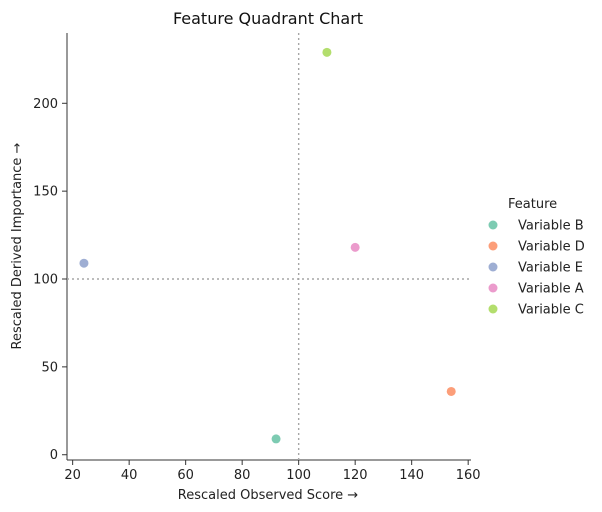  I want to click on y-tick-label: 50, so click(49, 367).